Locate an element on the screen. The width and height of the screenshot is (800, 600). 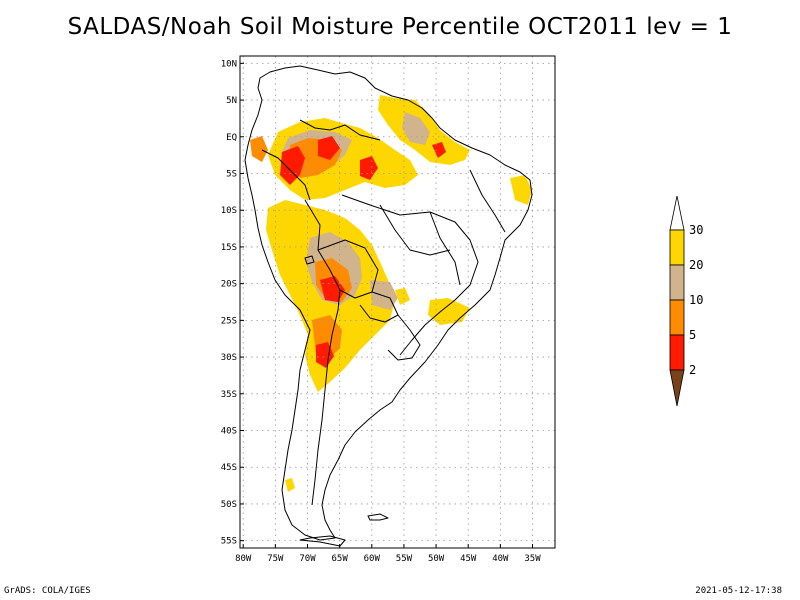
lat-tick-label: 10N is located at coordinates (229, 64).